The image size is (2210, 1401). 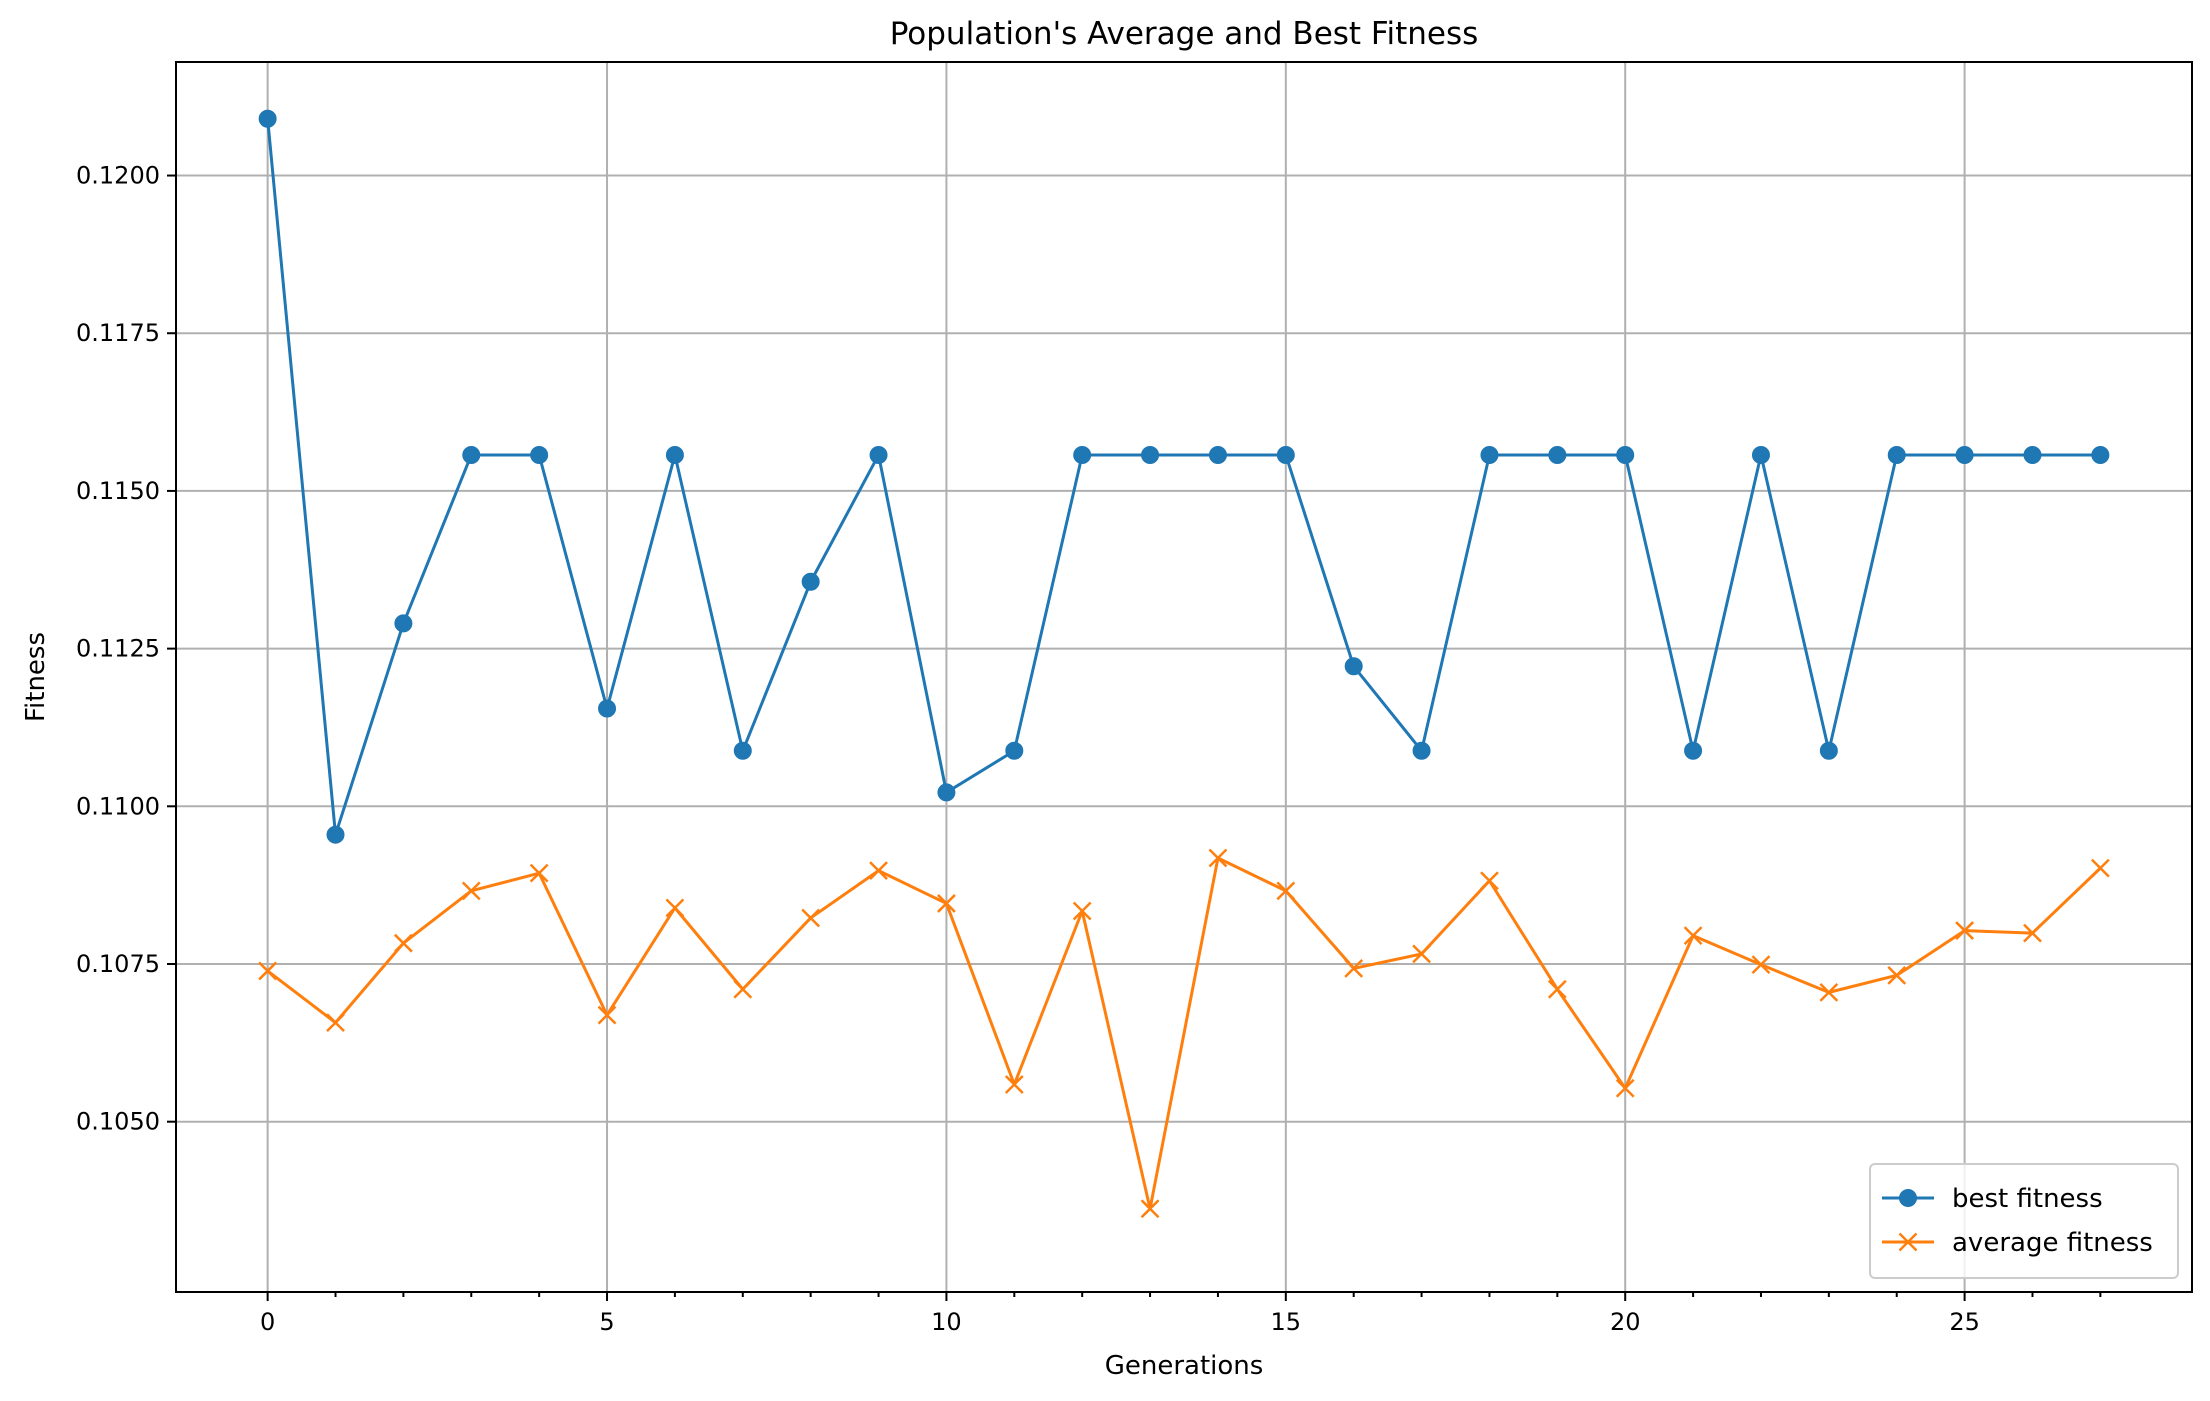 I want to click on x-tick-label: 5, so click(x=606, y=1322).